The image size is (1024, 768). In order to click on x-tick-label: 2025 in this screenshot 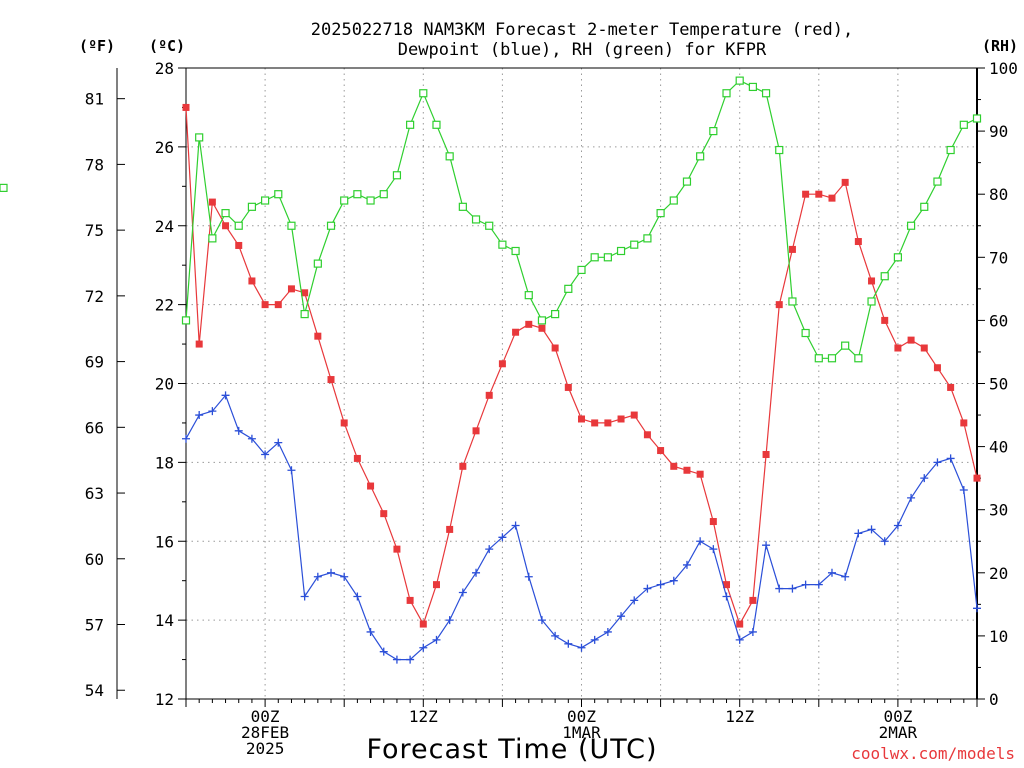, I will do `click(265, 748)`.